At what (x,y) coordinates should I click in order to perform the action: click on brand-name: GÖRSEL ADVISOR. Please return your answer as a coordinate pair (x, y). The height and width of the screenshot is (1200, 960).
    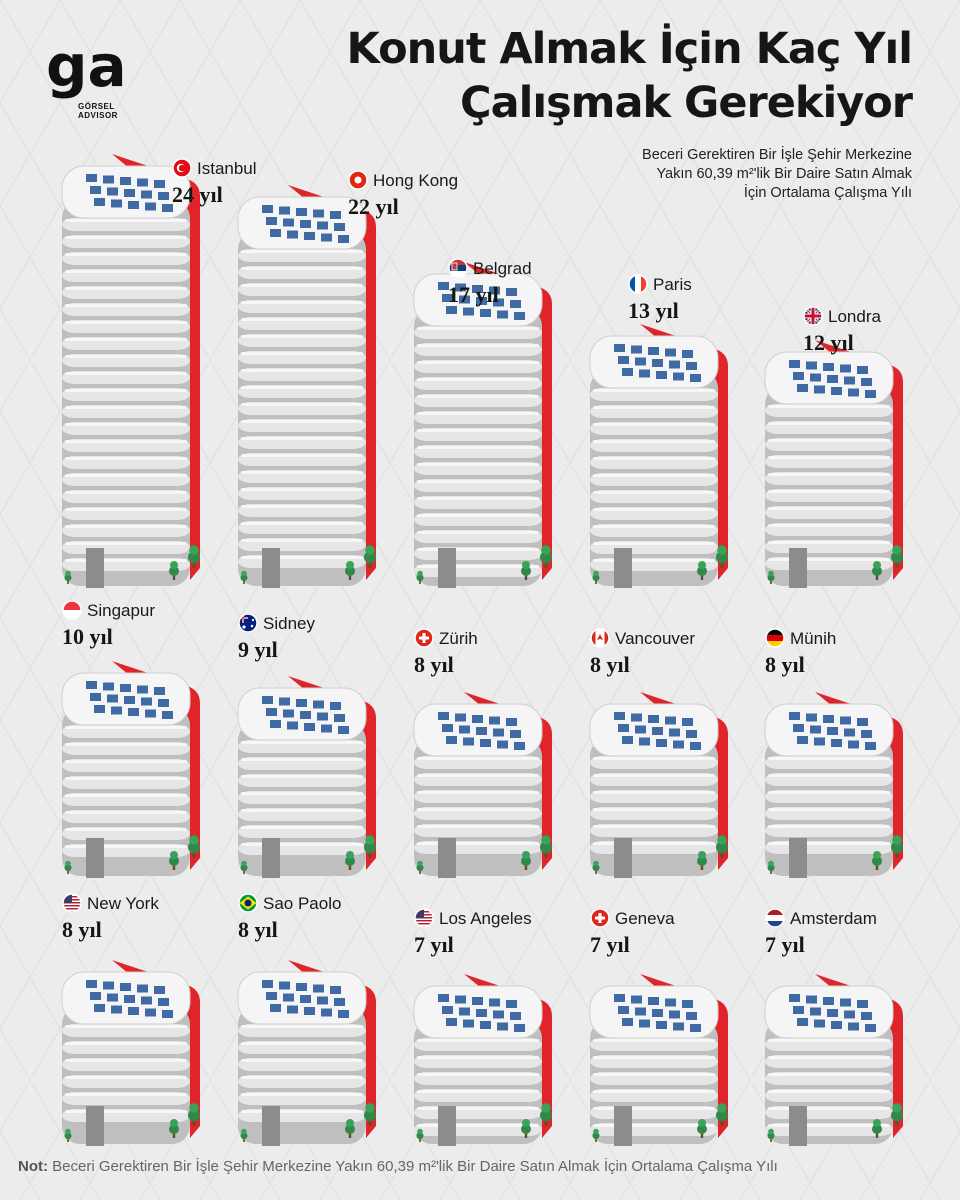
    Looking at the image, I should click on (113, 111).